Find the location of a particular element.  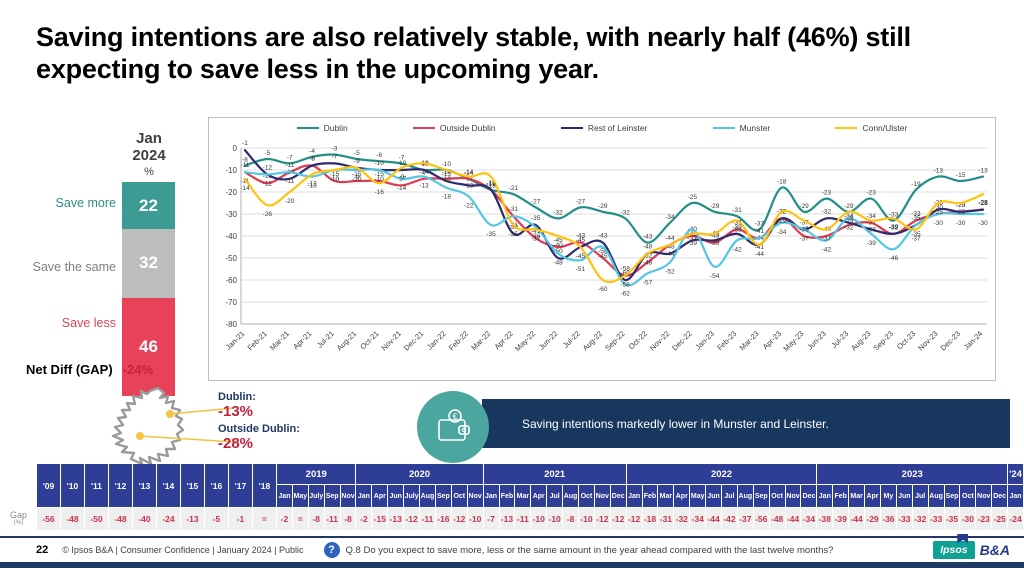

svg-text: -33 is located at coordinates (737, 230).